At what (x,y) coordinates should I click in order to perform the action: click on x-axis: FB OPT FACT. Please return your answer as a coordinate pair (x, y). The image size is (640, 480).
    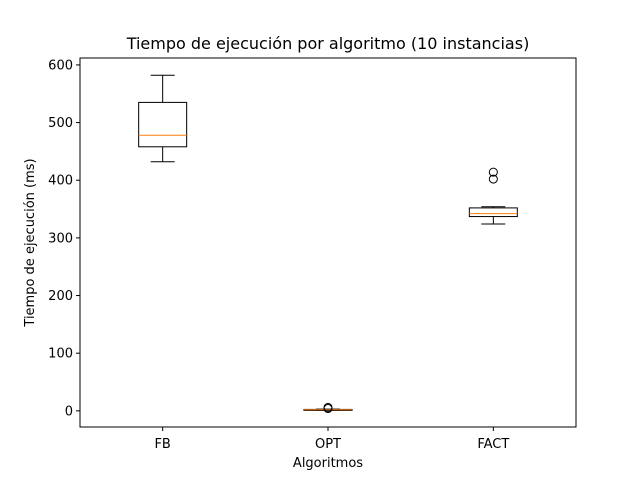
    Looking at the image, I should click on (331, 439).